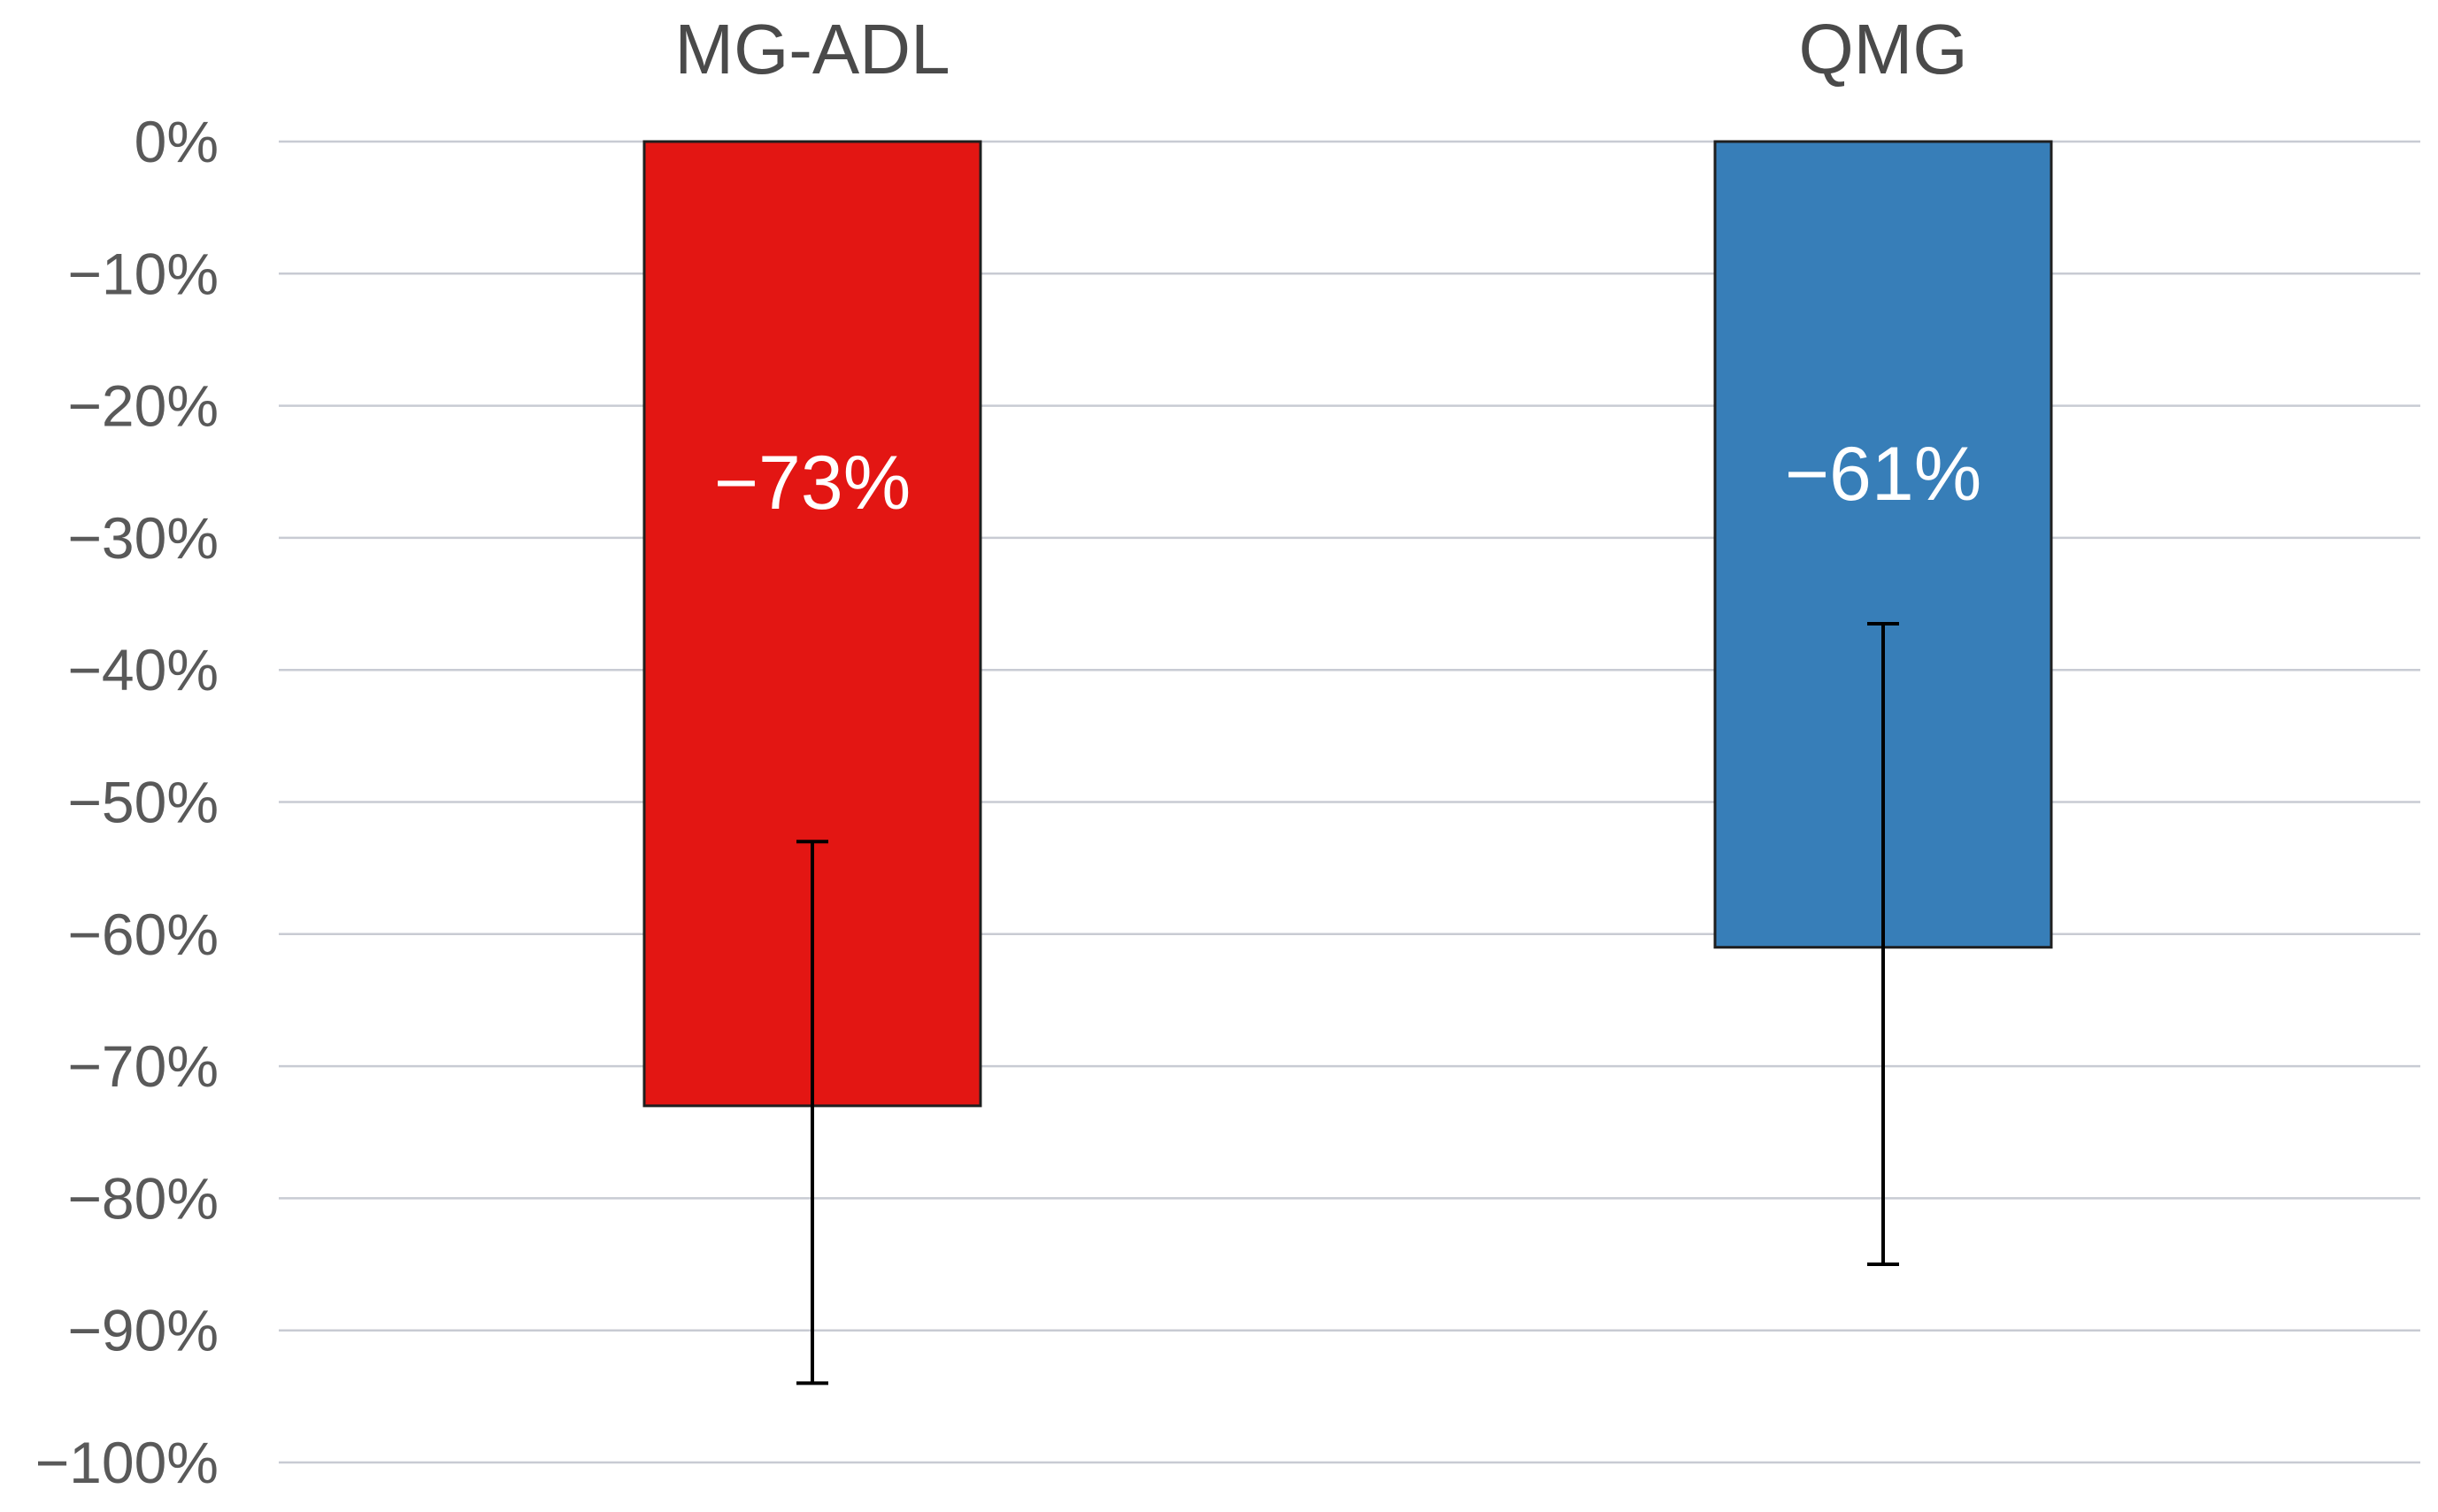 The image size is (2438, 1512). Describe the element at coordinates (812, 484) in the screenshot. I see `data-label-mg-adl: −73%` at that location.